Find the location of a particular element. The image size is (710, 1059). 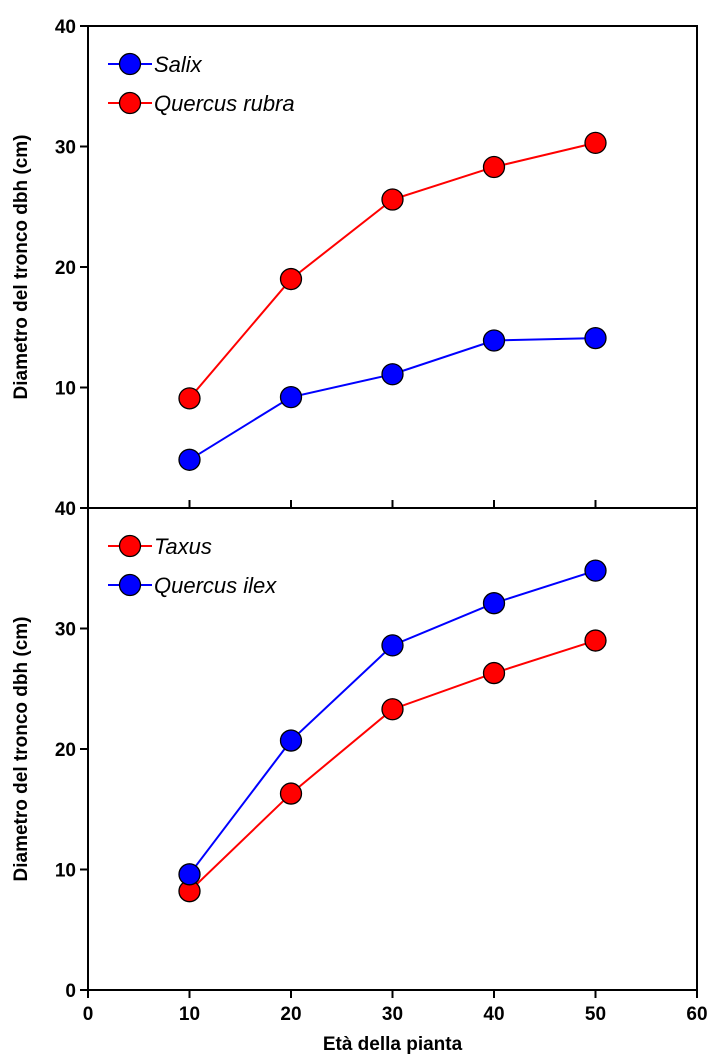

top-series-line-quercus-rubra is located at coordinates (392, 270).